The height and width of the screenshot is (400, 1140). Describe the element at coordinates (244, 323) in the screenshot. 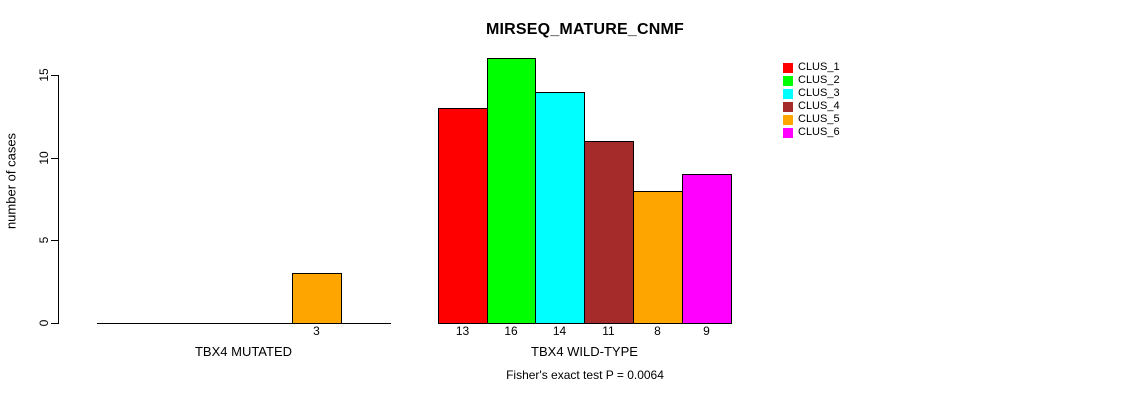

I see `group-baseline` at that location.